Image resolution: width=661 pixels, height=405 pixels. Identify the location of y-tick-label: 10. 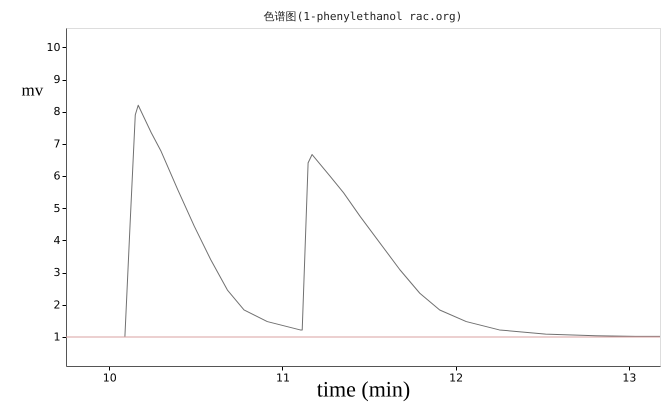
(53, 47).